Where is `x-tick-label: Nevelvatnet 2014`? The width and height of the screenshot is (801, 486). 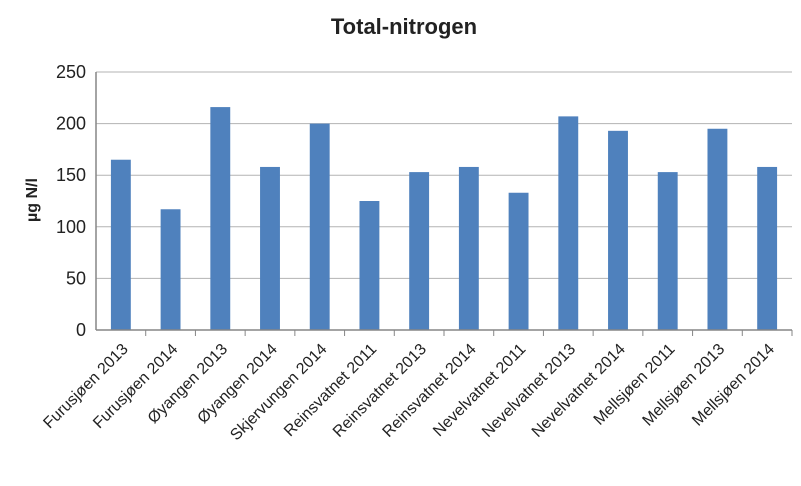 x-tick-label: Nevelvatnet 2014 is located at coordinates (579, 391).